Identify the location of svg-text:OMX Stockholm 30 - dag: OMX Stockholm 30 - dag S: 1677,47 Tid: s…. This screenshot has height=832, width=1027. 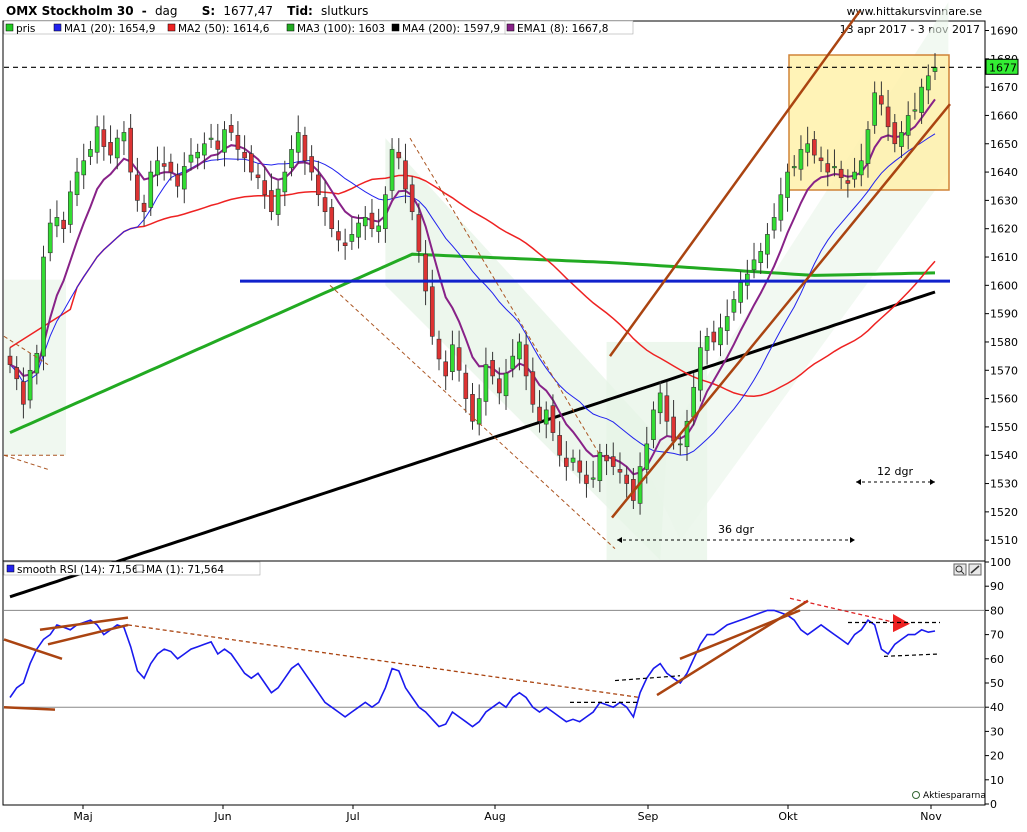
(187, 11).